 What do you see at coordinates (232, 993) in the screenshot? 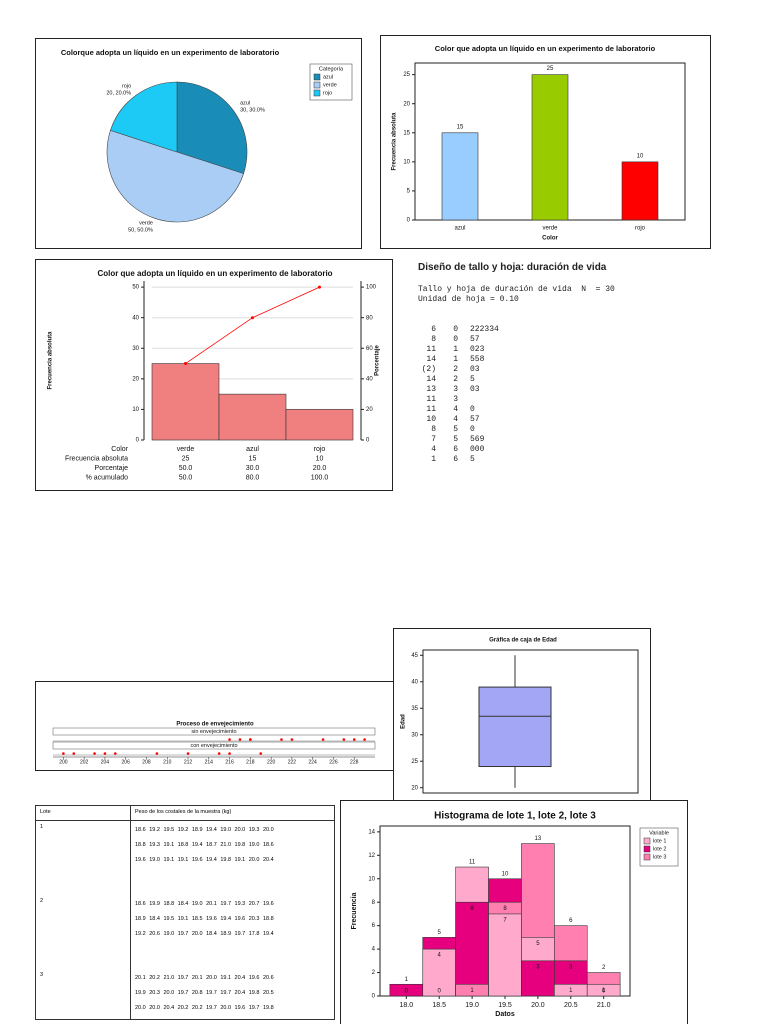
I see `values-line: 19.9 20.3 20.0 19.7 20.8 19.7 19.7 20.4 19.8 20.5` at bounding box center [232, 993].